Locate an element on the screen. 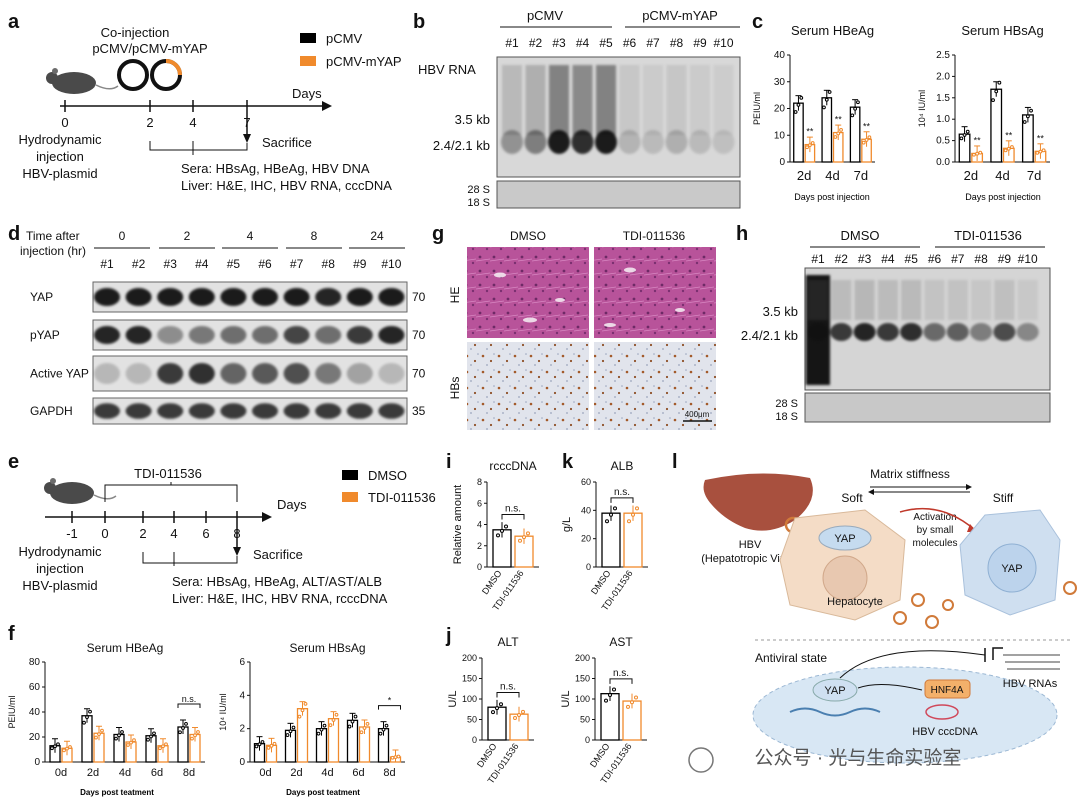  stiff-label: Stiff is located at coordinates (1003, 498).